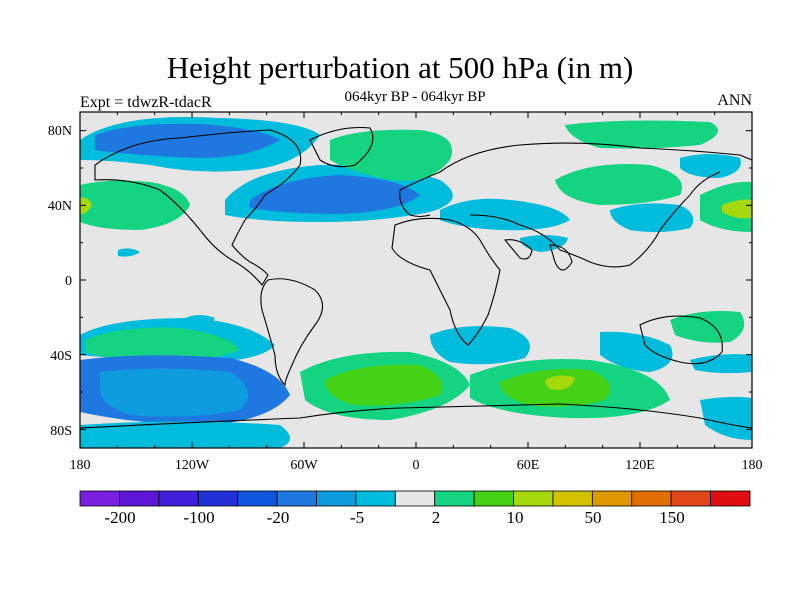  I want to click on y-tick-label: 80S, so click(61, 431).